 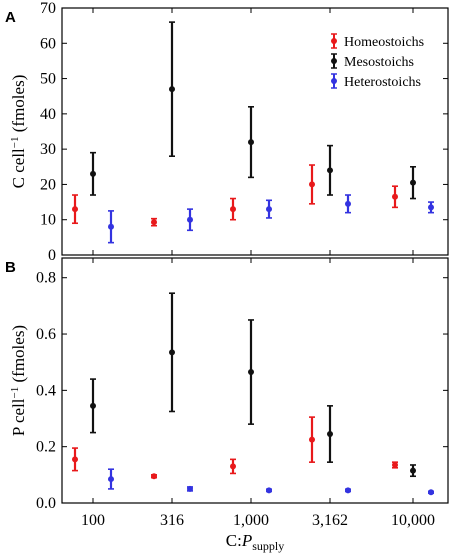 What do you see at coordinates (382, 82) in the screenshot?
I see `legend-entry: Heterostoichs` at bounding box center [382, 82].